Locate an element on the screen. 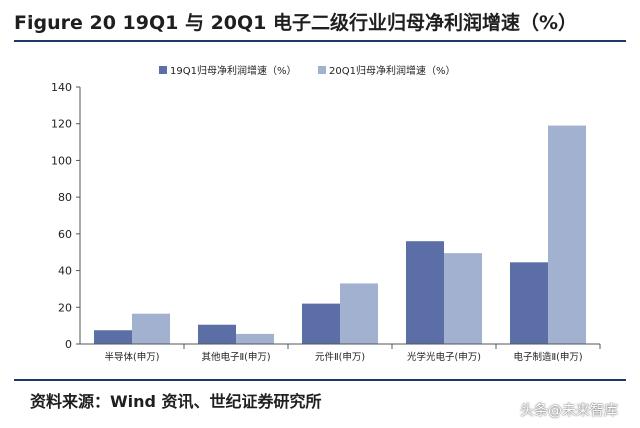 The image size is (640, 428). source-note: 资料来源：Wind 资讯、世纪证券研究所 is located at coordinates (176, 401).